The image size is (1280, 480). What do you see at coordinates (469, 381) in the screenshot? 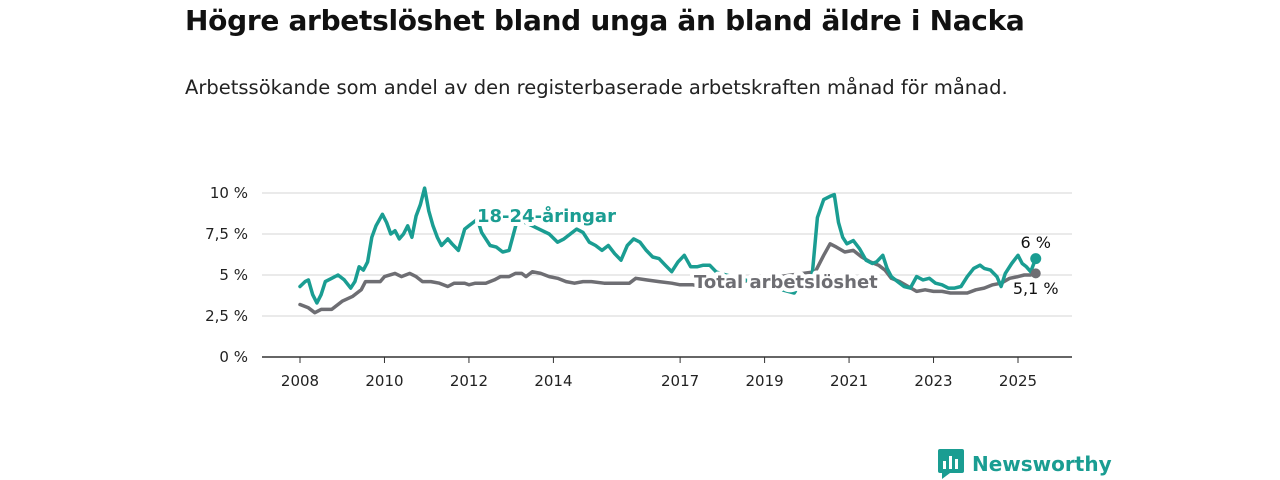
I see `x-tick-label: 2012` at bounding box center [469, 381].